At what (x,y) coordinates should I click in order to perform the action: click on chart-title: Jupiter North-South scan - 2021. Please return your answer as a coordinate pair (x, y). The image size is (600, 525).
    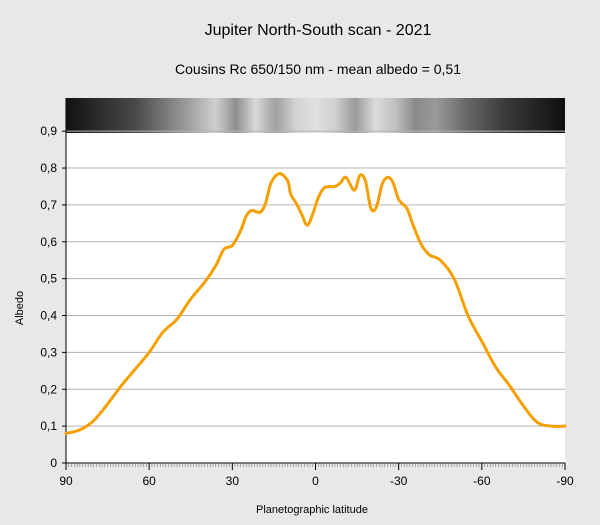
    Looking at the image, I should click on (318, 30).